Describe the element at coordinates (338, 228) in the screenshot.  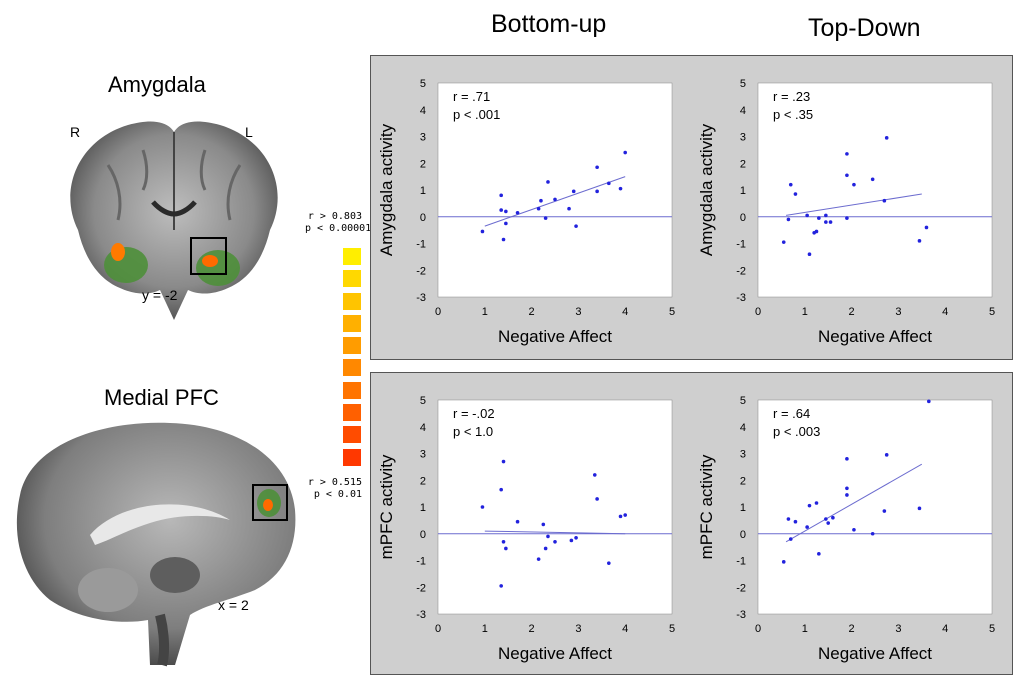
I see `colorbar-top-p: p < 0.00001` at that location.